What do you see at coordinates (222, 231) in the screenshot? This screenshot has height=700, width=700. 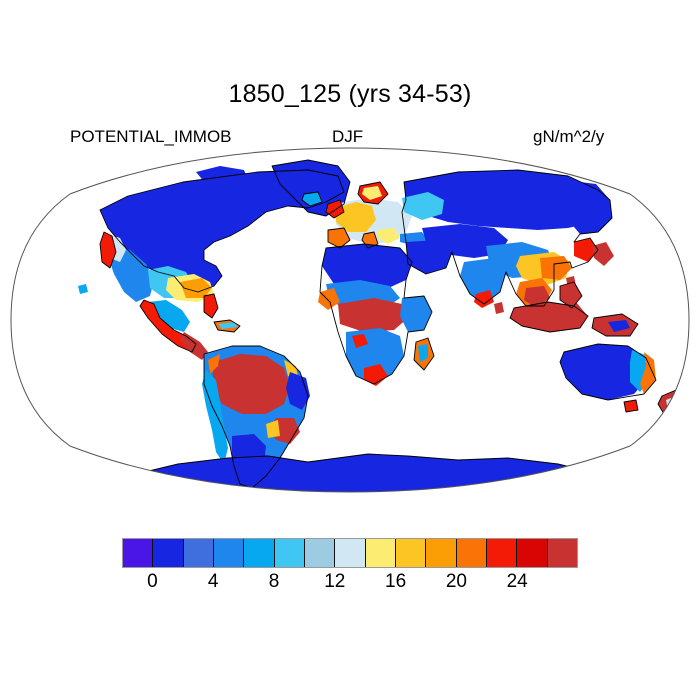 I see `region-north-america-base` at bounding box center [222, 231].